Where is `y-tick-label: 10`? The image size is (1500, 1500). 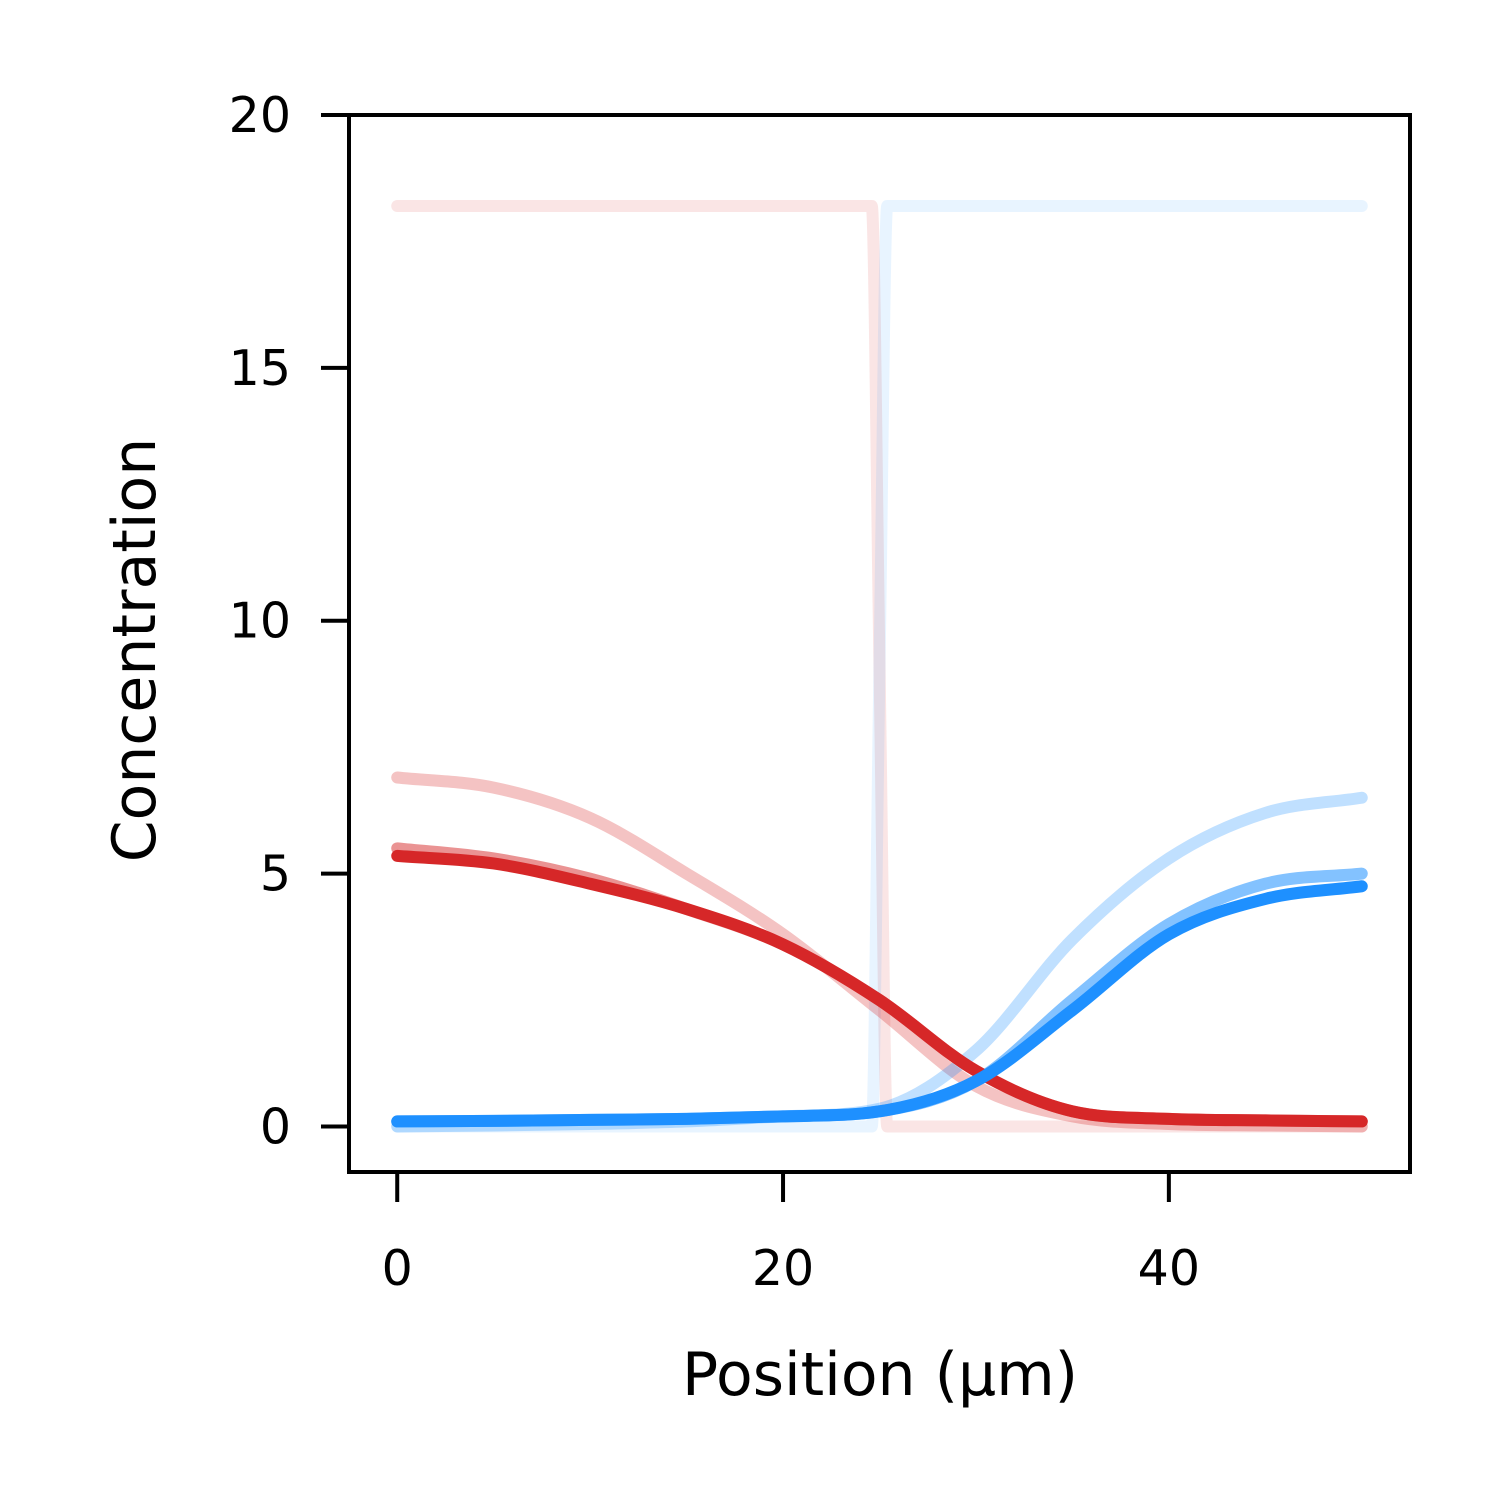 y-tick-label: 10 is located at coordinates (260, 621).